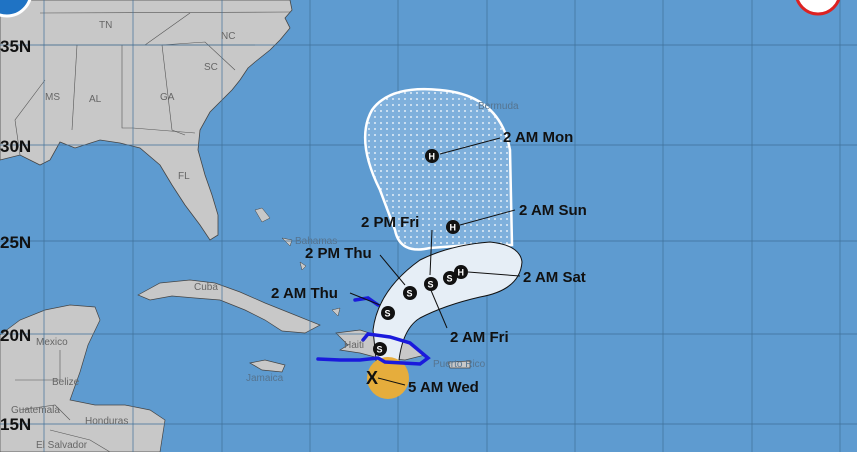 The image size is (857, 452). What do you see at coordinates (66, 382) in the screenshot?
I see `svg-text: Belize` at bounding box center [66, 382].